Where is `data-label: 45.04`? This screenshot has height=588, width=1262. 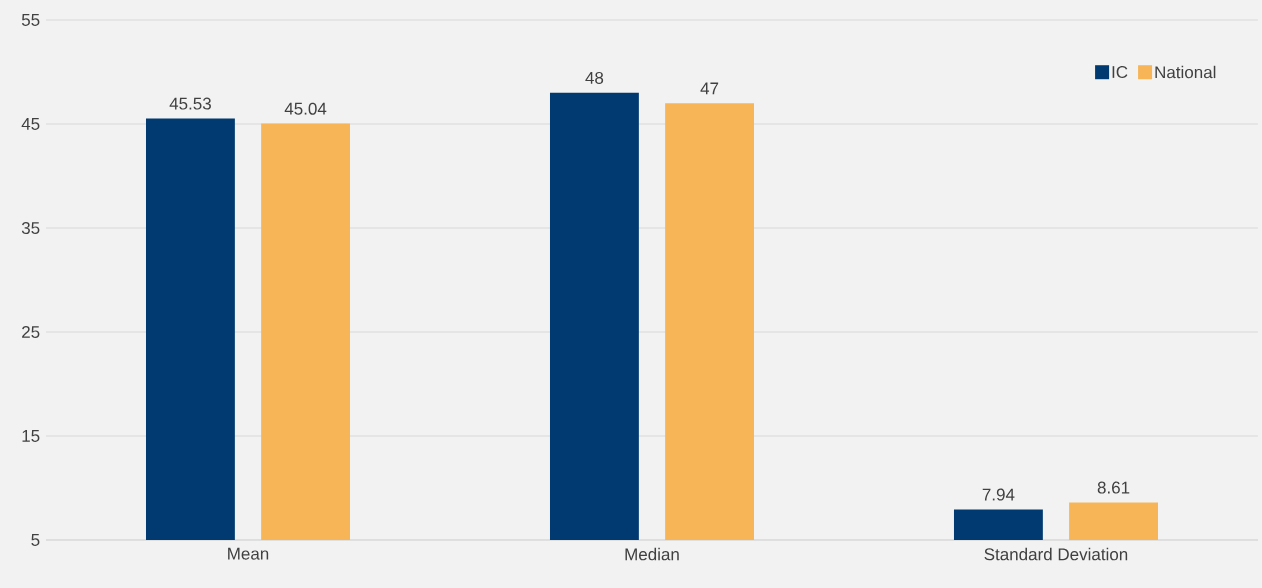 data-label: 45.04 is located at coordinates (305, 108).